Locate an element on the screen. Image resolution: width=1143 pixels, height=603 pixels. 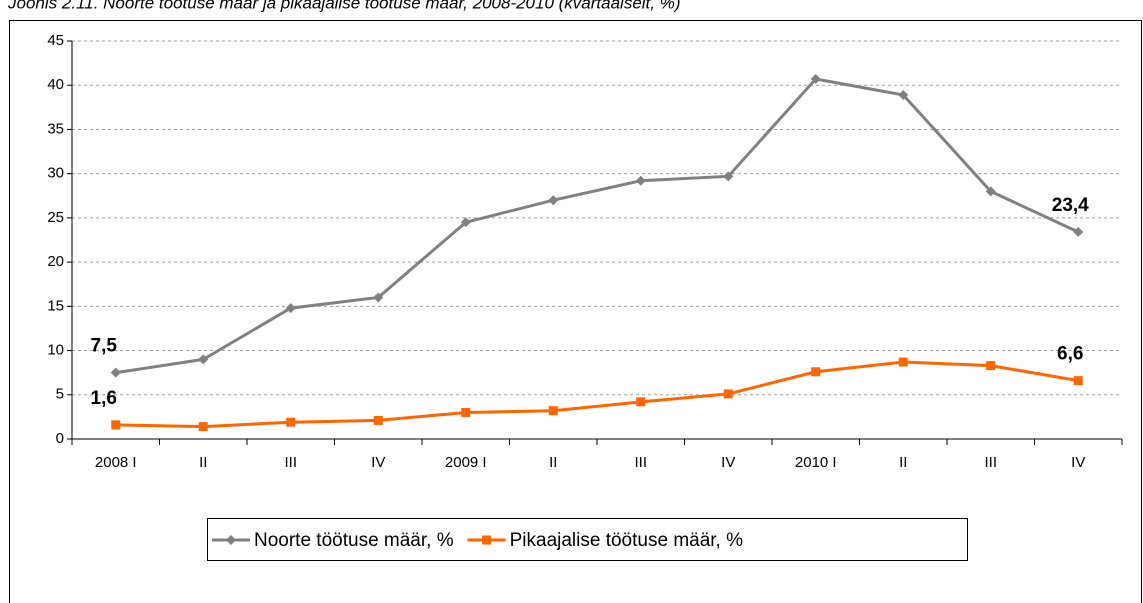
legend-box is located at coordinates (587, 539).